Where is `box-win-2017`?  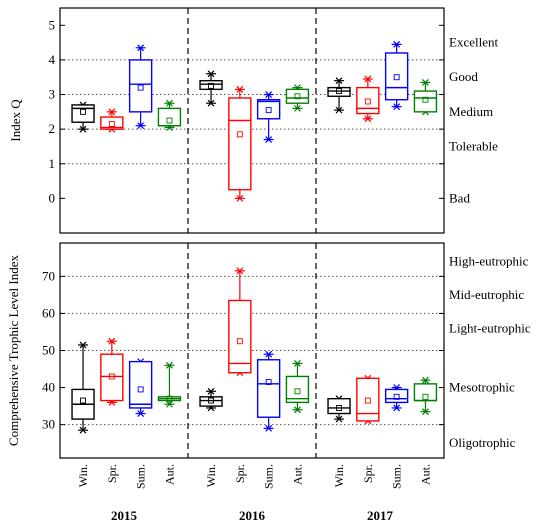
box-win-2017 is located at coordinates (339, 95).